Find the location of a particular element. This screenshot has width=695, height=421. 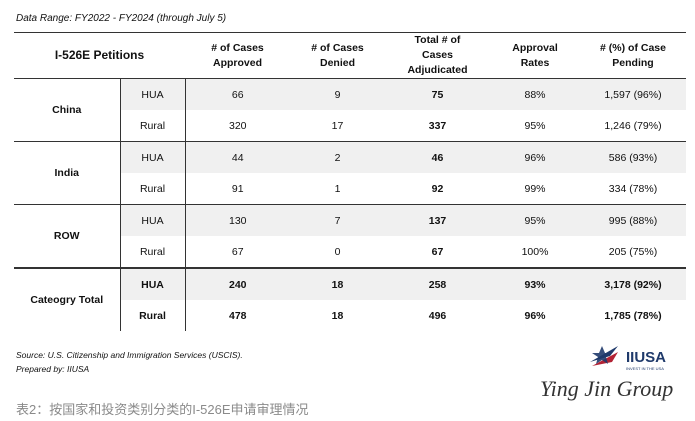

table-cell: 9 is located at coordinates (337, 94).